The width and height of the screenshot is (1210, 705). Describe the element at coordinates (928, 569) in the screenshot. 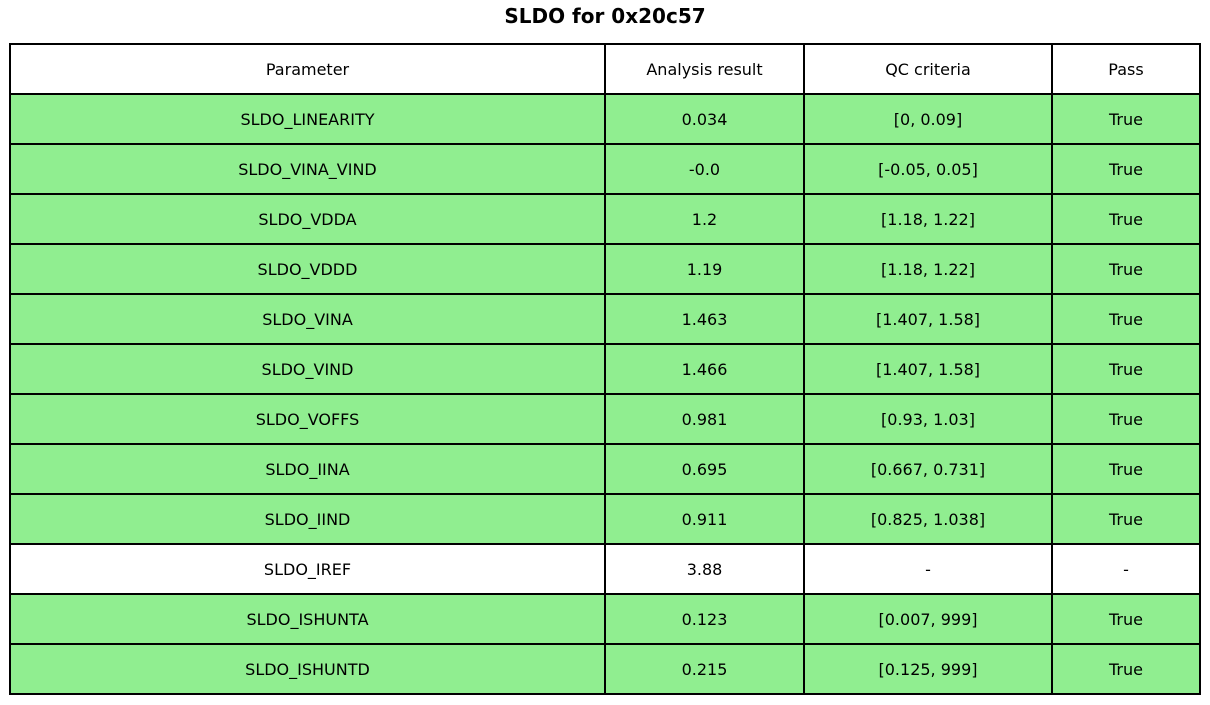

I see `qc-criteria-cell: -` at that location.